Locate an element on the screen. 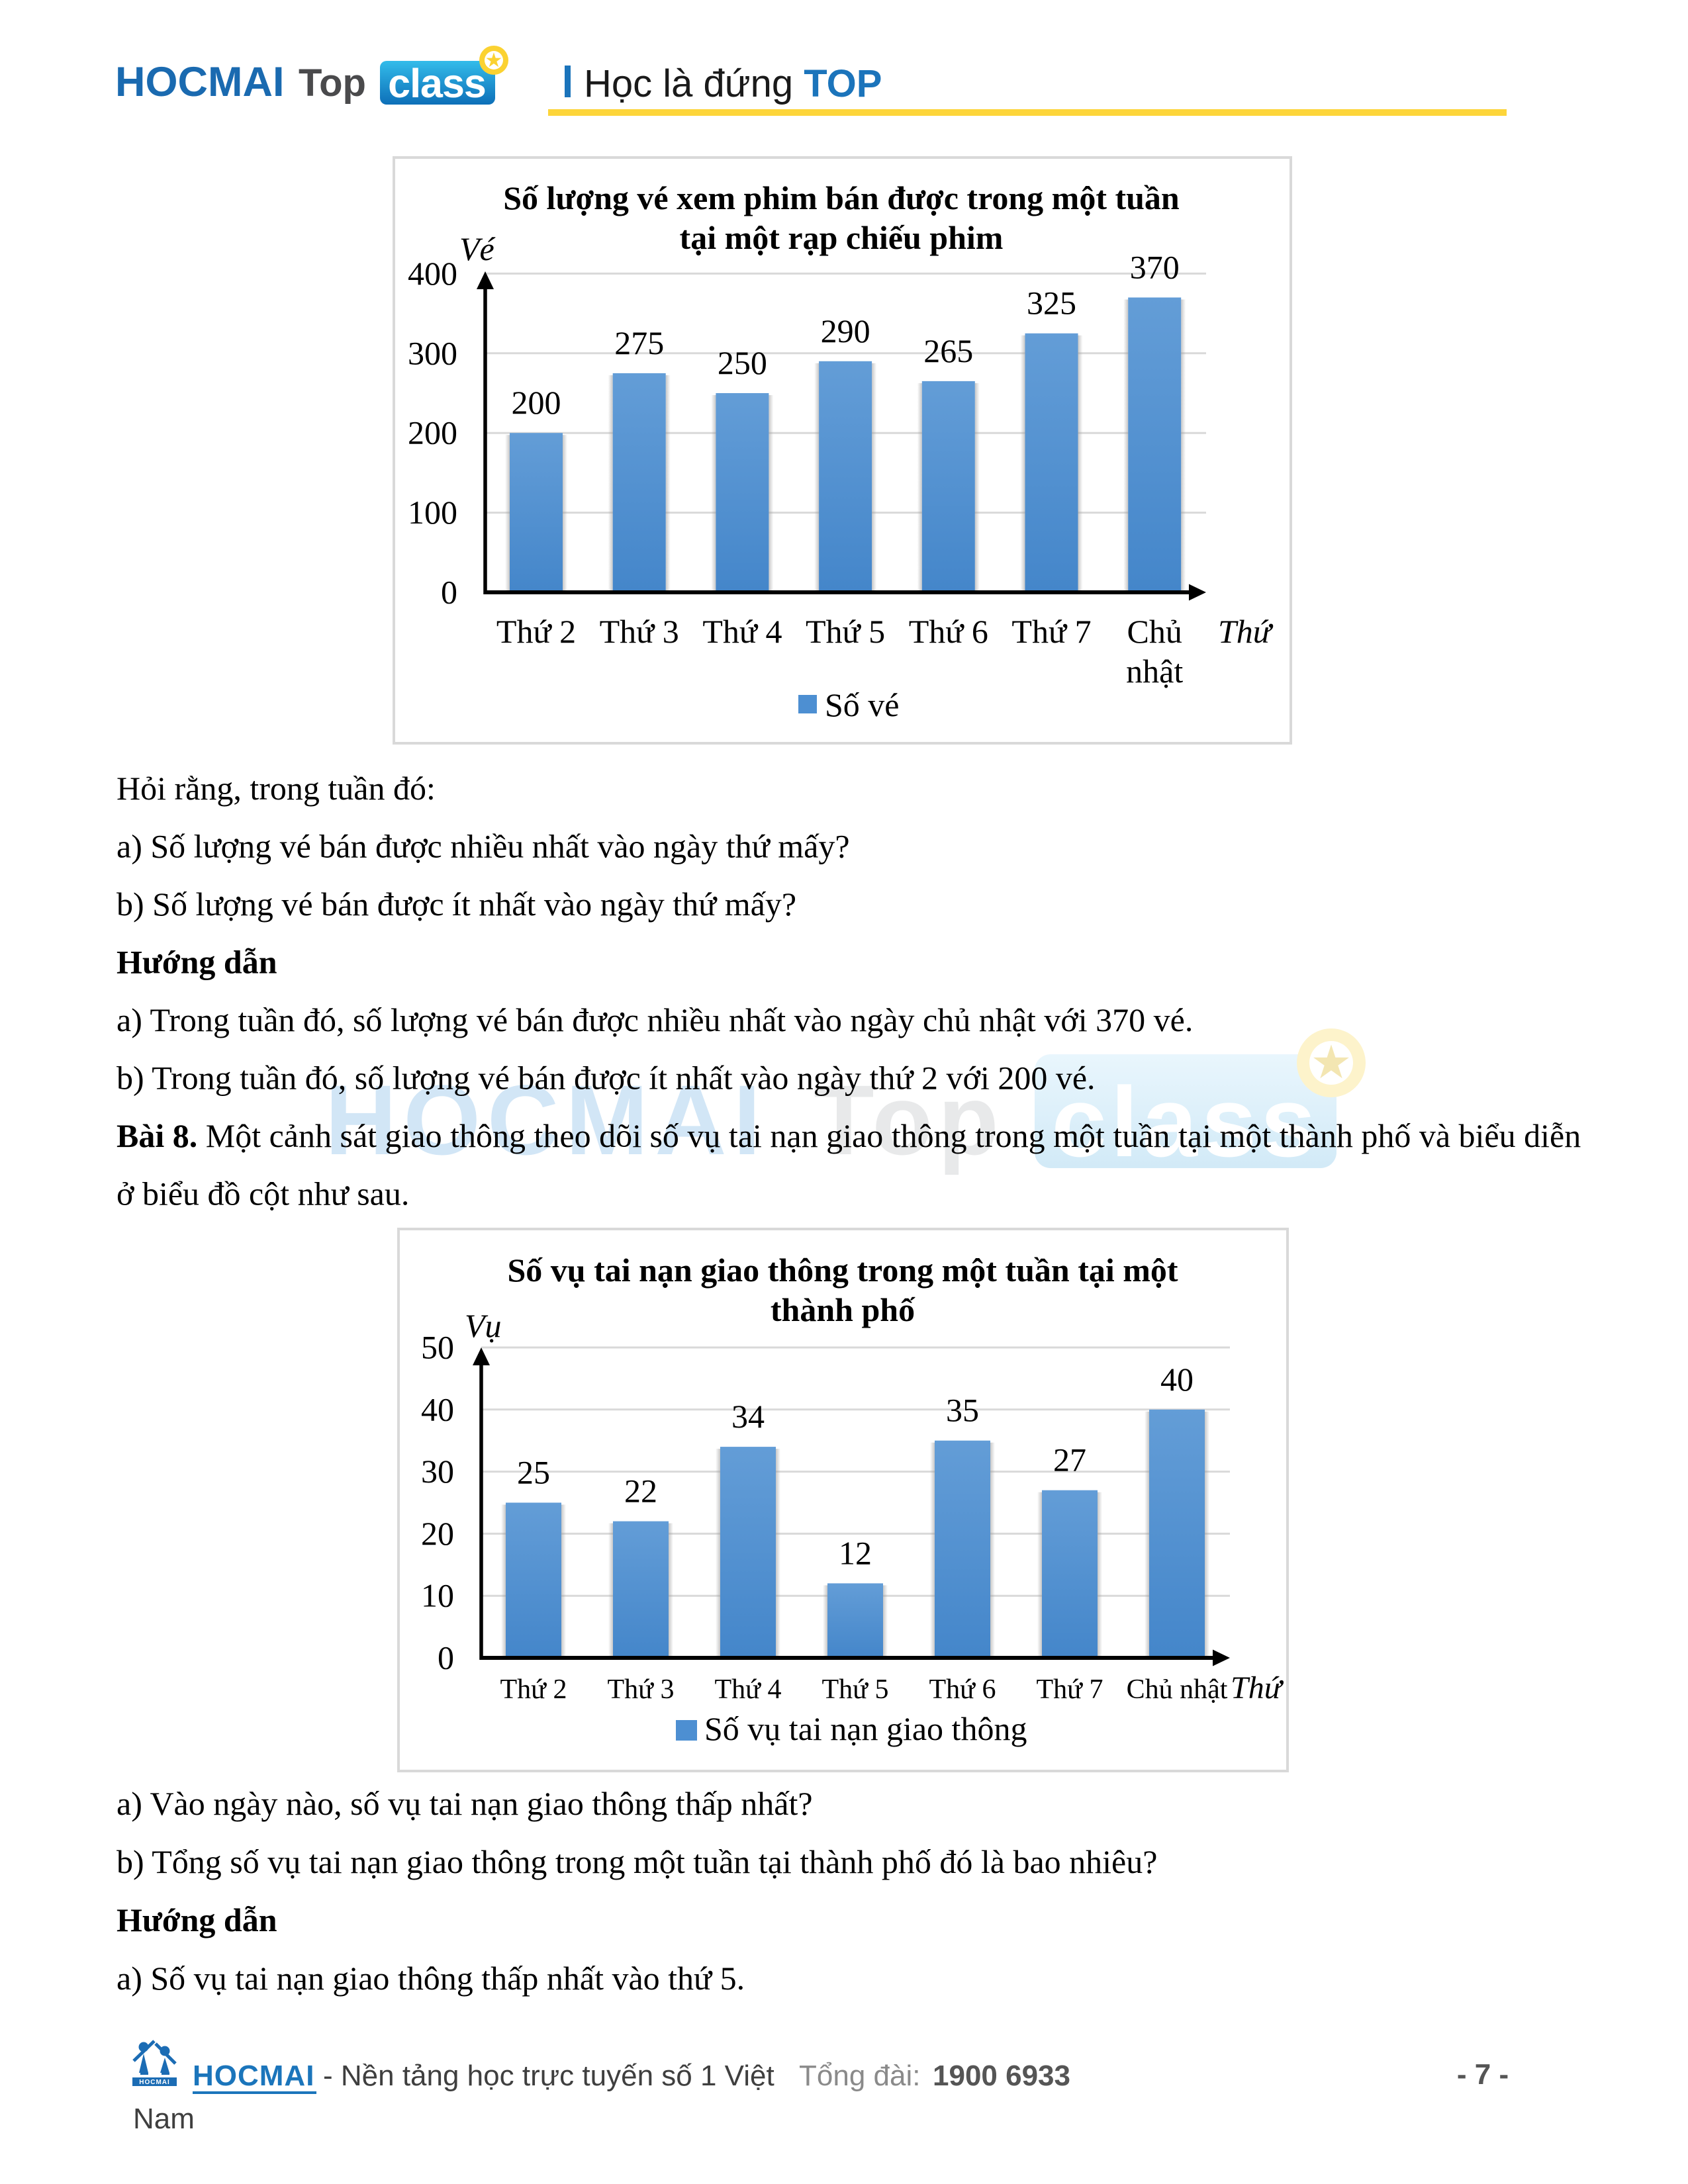 This screenshot has width=1688, height=2184. svg-text: 35 is located at coordinates (962, 1410).